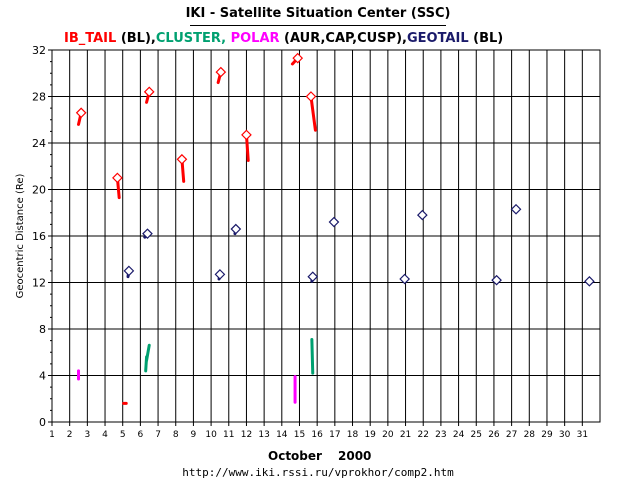  What do you see at coordinates (405, 435) in the screenshot?
I see `x-tick-label: 21` at bounding box center [405, 435].